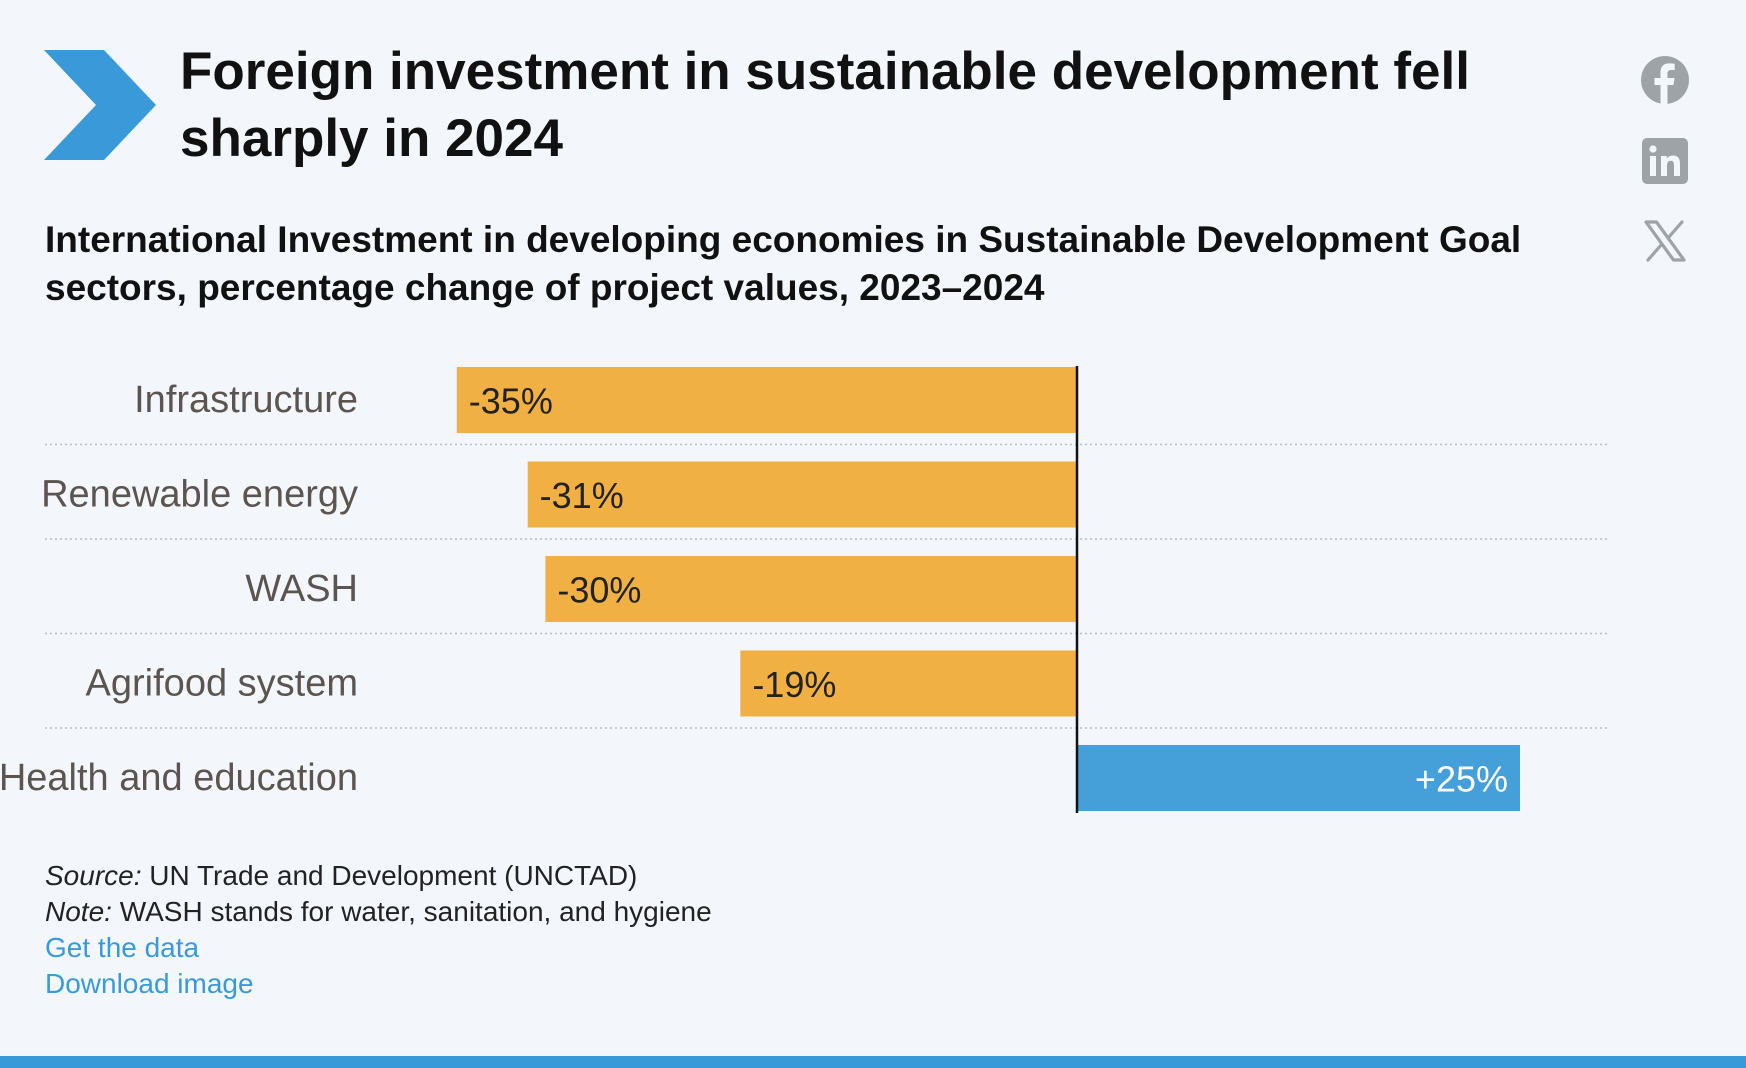 The width and height of the screenshot is (1746, 1068). What do you see at coordinates (179, 778) in the screenshot?
I see `category-label: Health and education` at bounding box center [179, 778].